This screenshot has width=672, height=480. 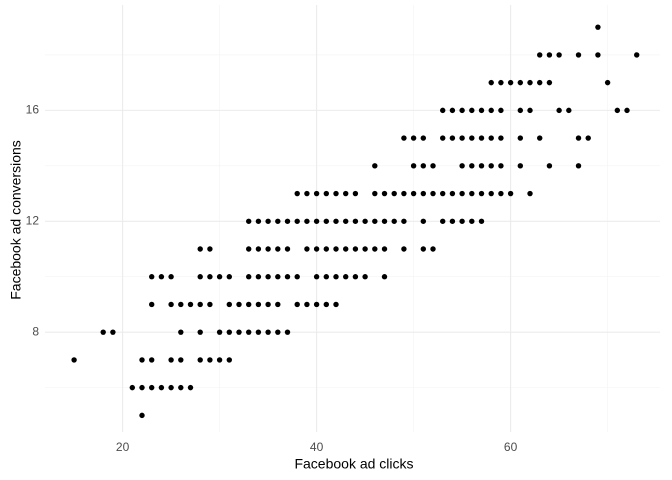 What do you see at coordinates (511, 447) in the screenshot?
I see `x-tick-label: 60` at bounding box center [511, 447].